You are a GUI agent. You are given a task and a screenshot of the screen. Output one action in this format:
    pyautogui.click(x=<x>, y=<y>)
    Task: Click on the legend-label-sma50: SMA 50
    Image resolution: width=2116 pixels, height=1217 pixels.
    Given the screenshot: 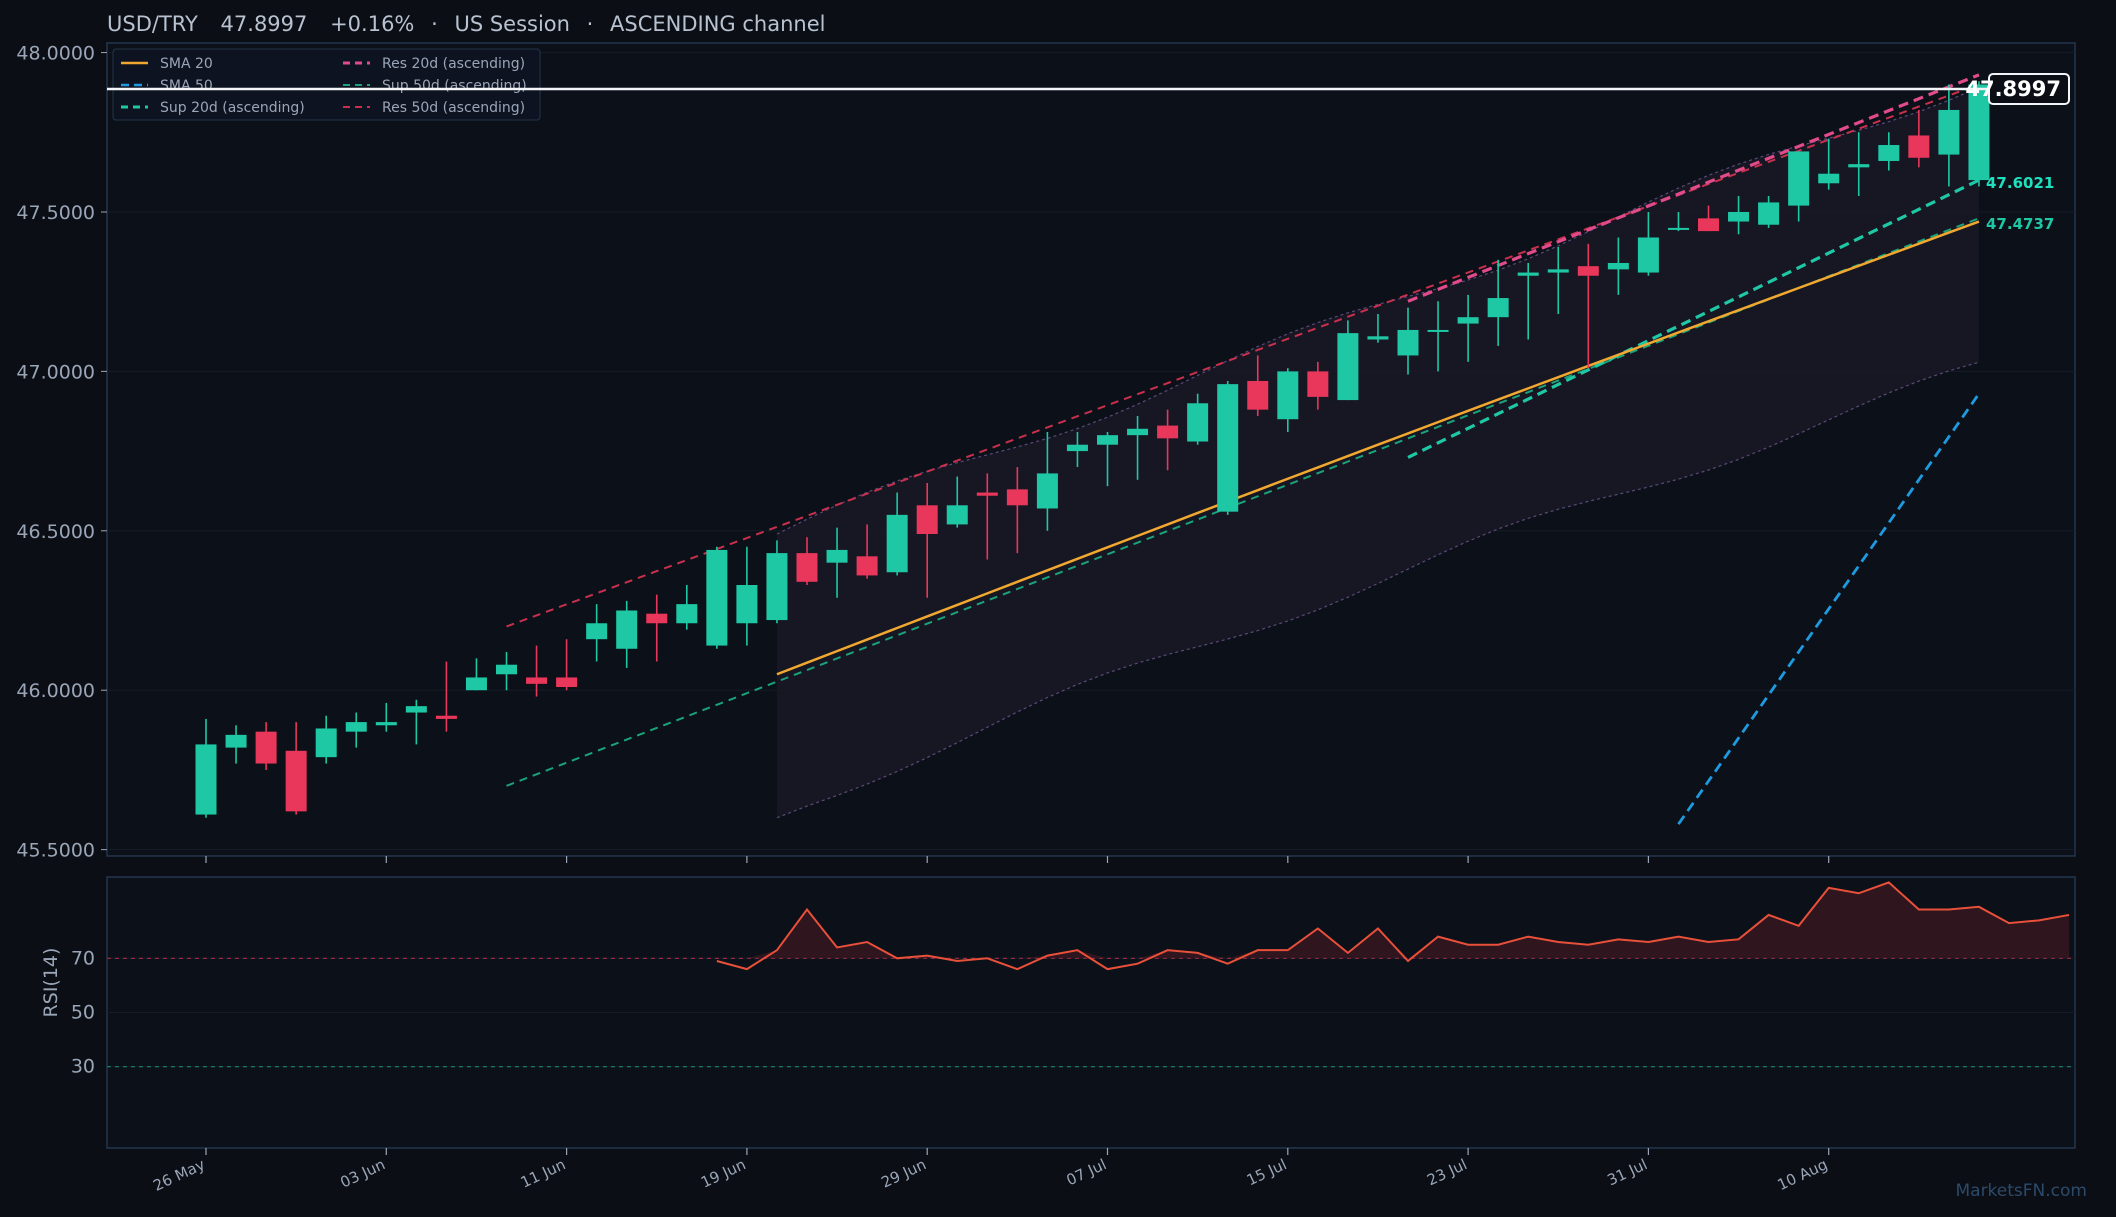 What is the action you would take?
    pyautogui.click(x=186, y=86)
    